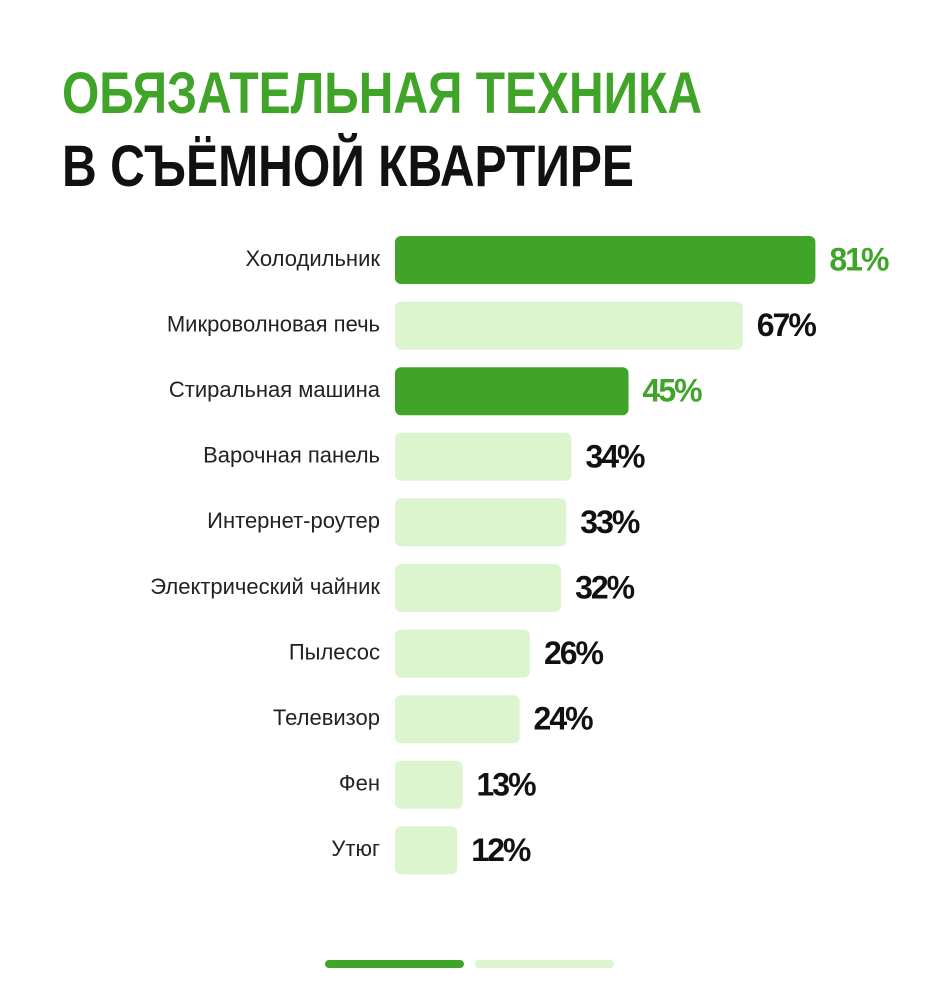 This screenshot has width=939, height=1000. What do you see at coordinates (610, 522) in the screenshot?
I see `value-label: 33%` at bounding box center [610, 522].